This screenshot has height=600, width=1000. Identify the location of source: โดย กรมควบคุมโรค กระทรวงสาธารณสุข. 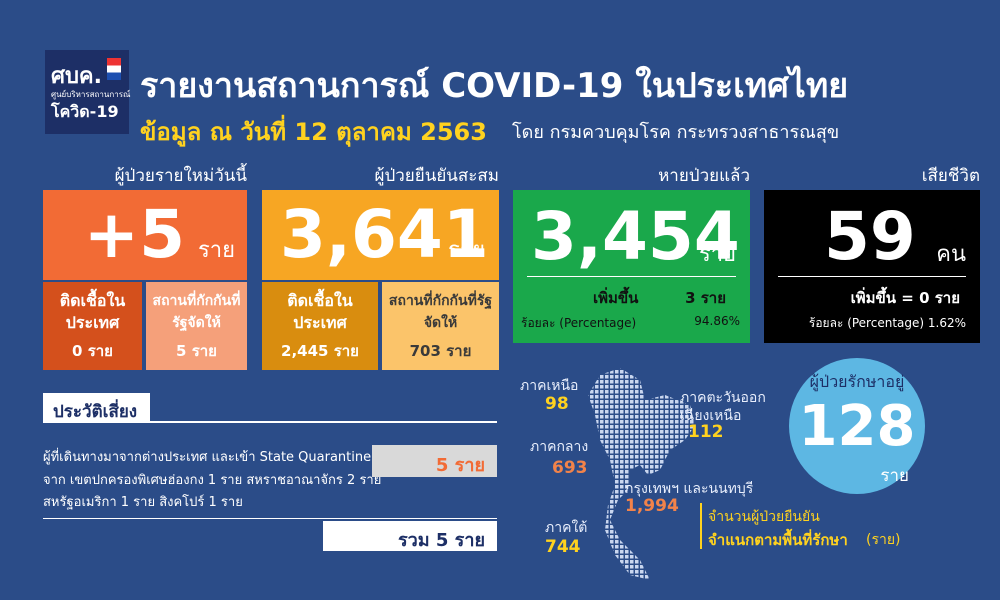
(676, 132).